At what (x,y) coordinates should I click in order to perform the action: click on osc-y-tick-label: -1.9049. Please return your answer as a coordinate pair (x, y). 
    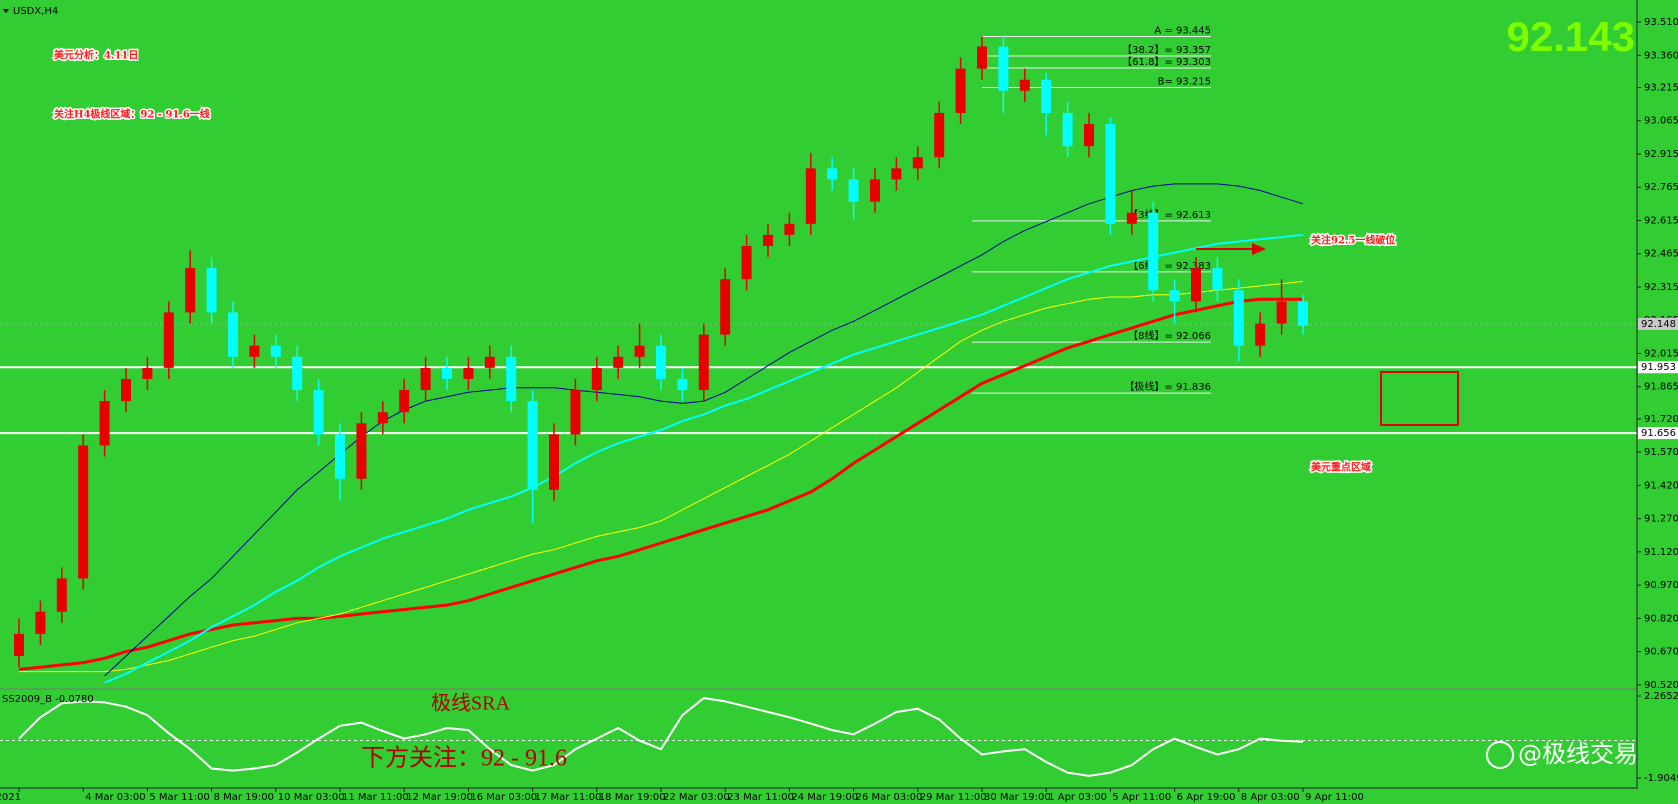
    Looking at the image, I should click on (1661, 778).